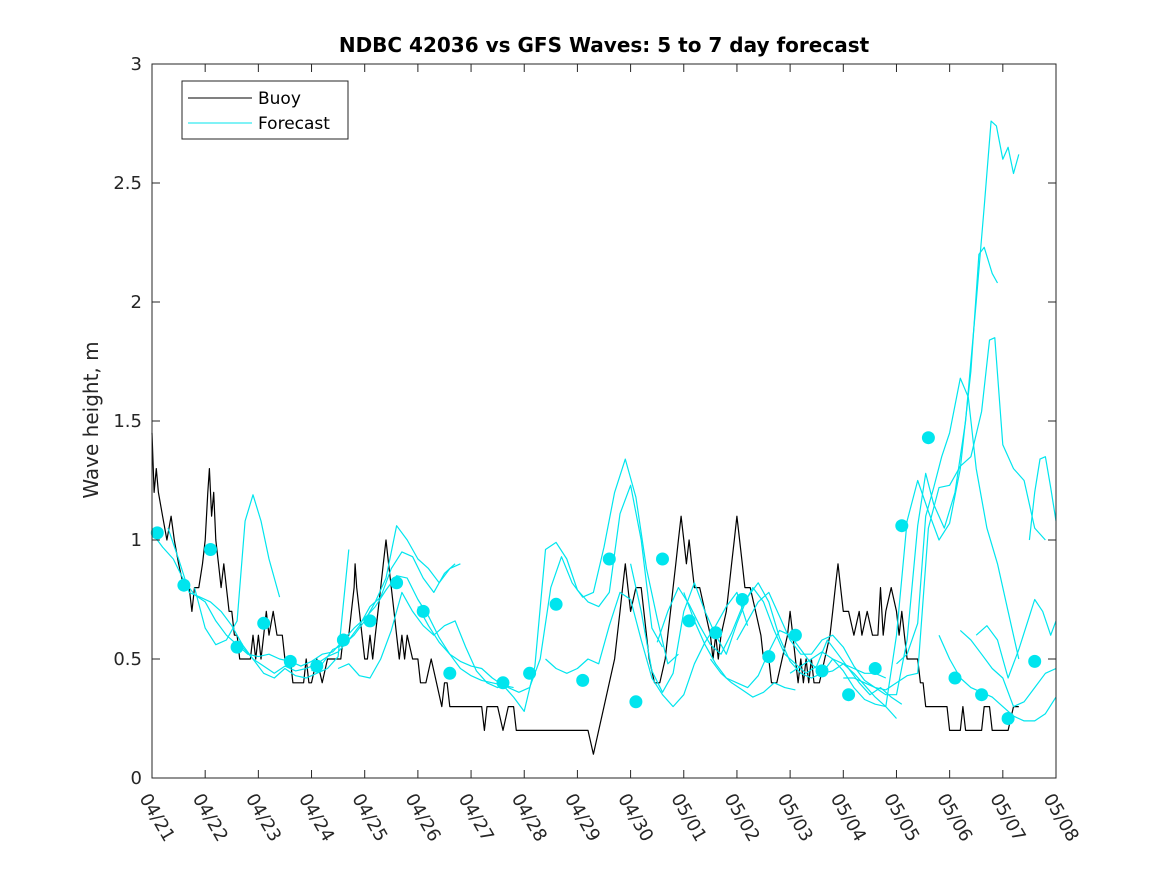 This screenshot has width=1167, height=875. What do you see at coordinates (688, 817) in the screenshot?
I see `x-tick-label-10: 05/01` at bounding box center [688, 817].